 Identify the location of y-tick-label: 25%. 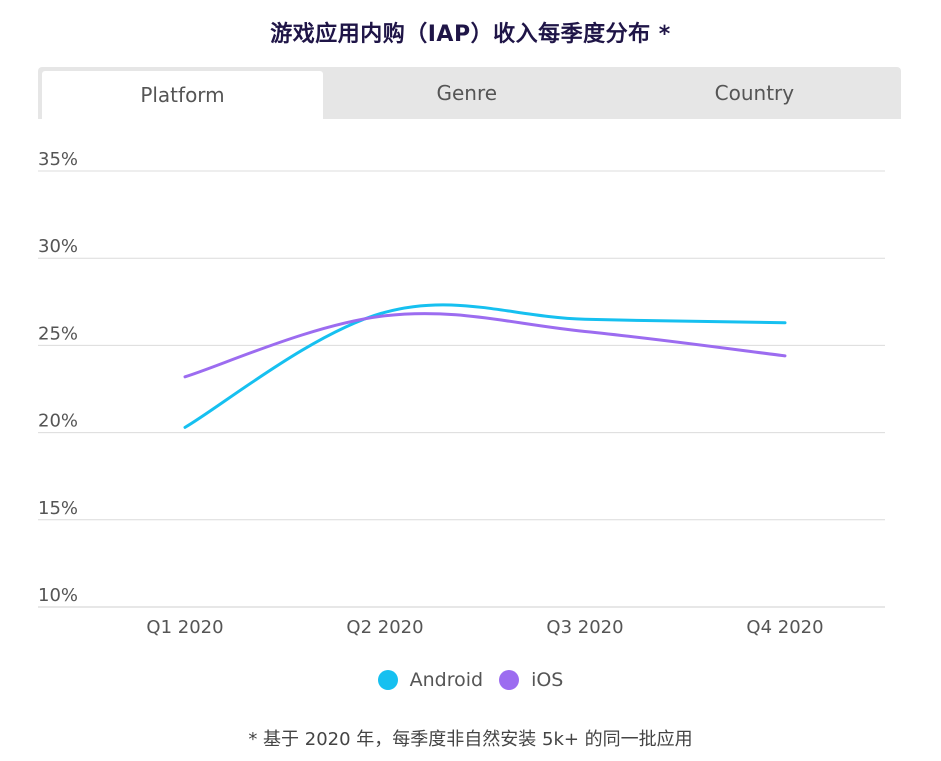
(58, 333).